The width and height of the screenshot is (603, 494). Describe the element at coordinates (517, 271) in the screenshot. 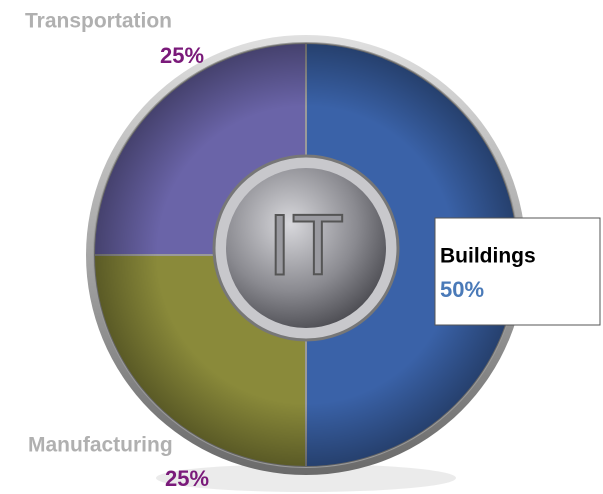

I see `label-box` at that location.